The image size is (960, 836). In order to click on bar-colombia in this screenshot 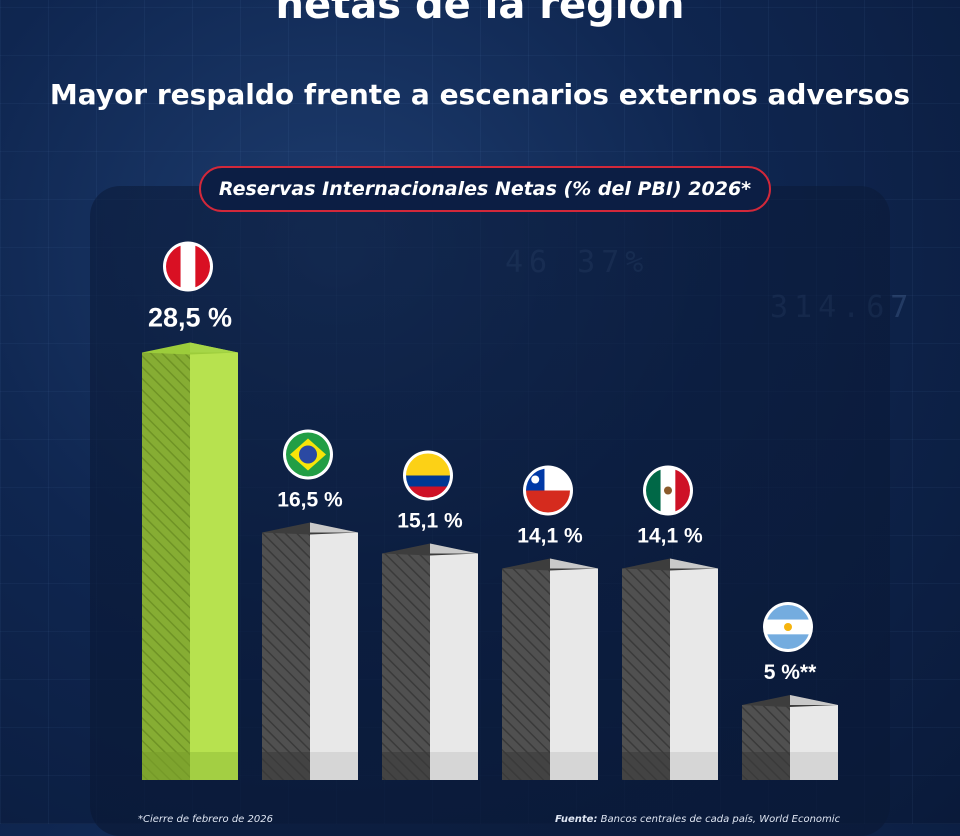, I will do `click(430, 661)`.